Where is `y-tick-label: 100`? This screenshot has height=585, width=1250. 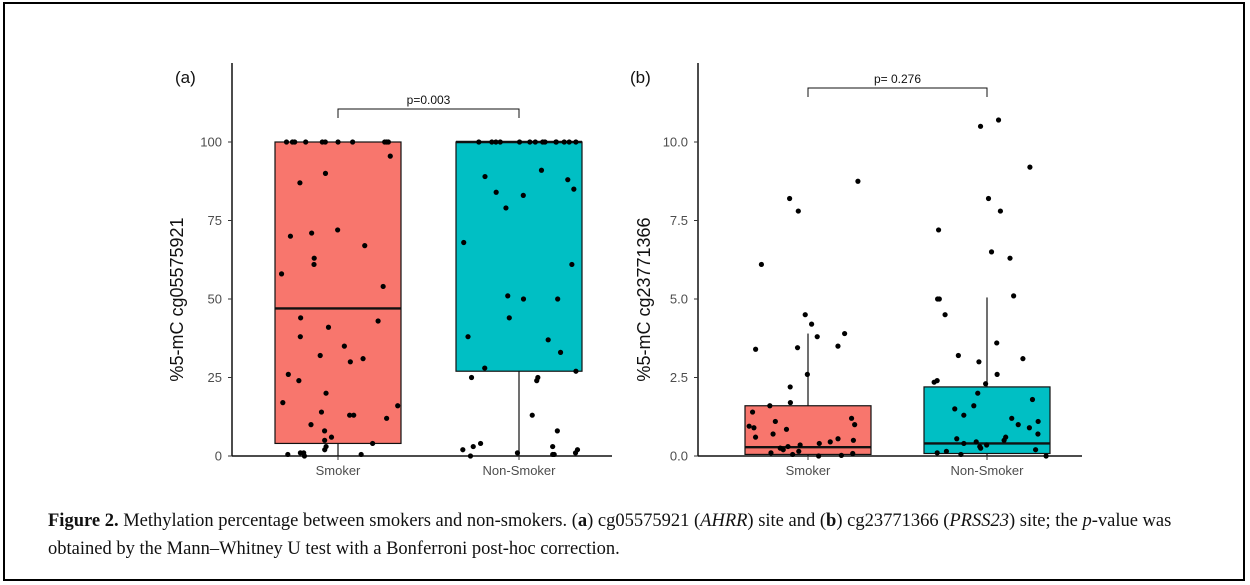 y-tick-label: 100 is located at coordinates (211, 142).